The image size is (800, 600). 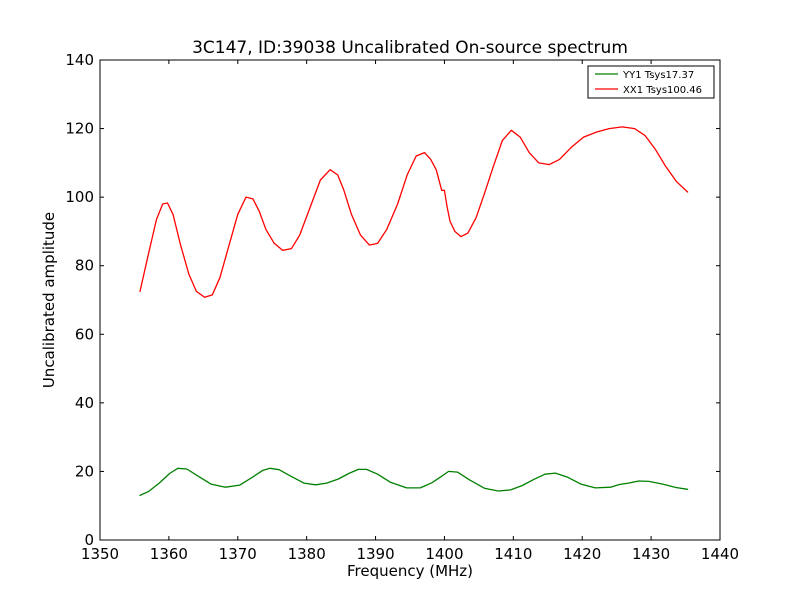 What do you see at coordinates (100, 554) in the screenshot?
I see `x-tick-label: 1350` at bounding box center [100, 554].